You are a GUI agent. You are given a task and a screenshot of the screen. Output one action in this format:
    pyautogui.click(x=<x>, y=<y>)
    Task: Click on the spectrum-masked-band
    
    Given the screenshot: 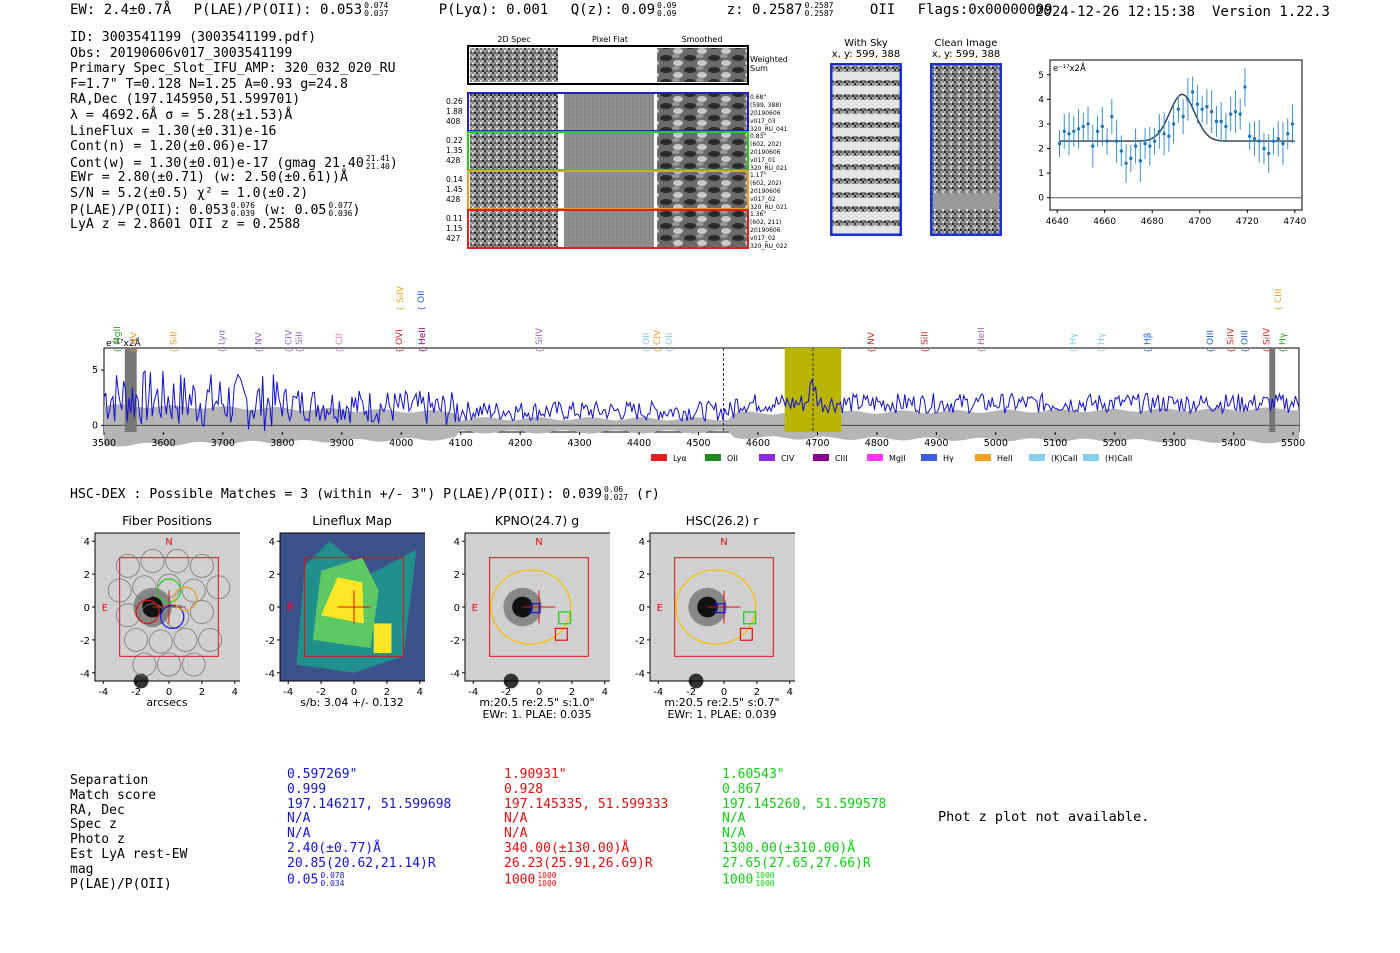 What is the action you would take?
    pyautogui.click(x=130, y=390)
    